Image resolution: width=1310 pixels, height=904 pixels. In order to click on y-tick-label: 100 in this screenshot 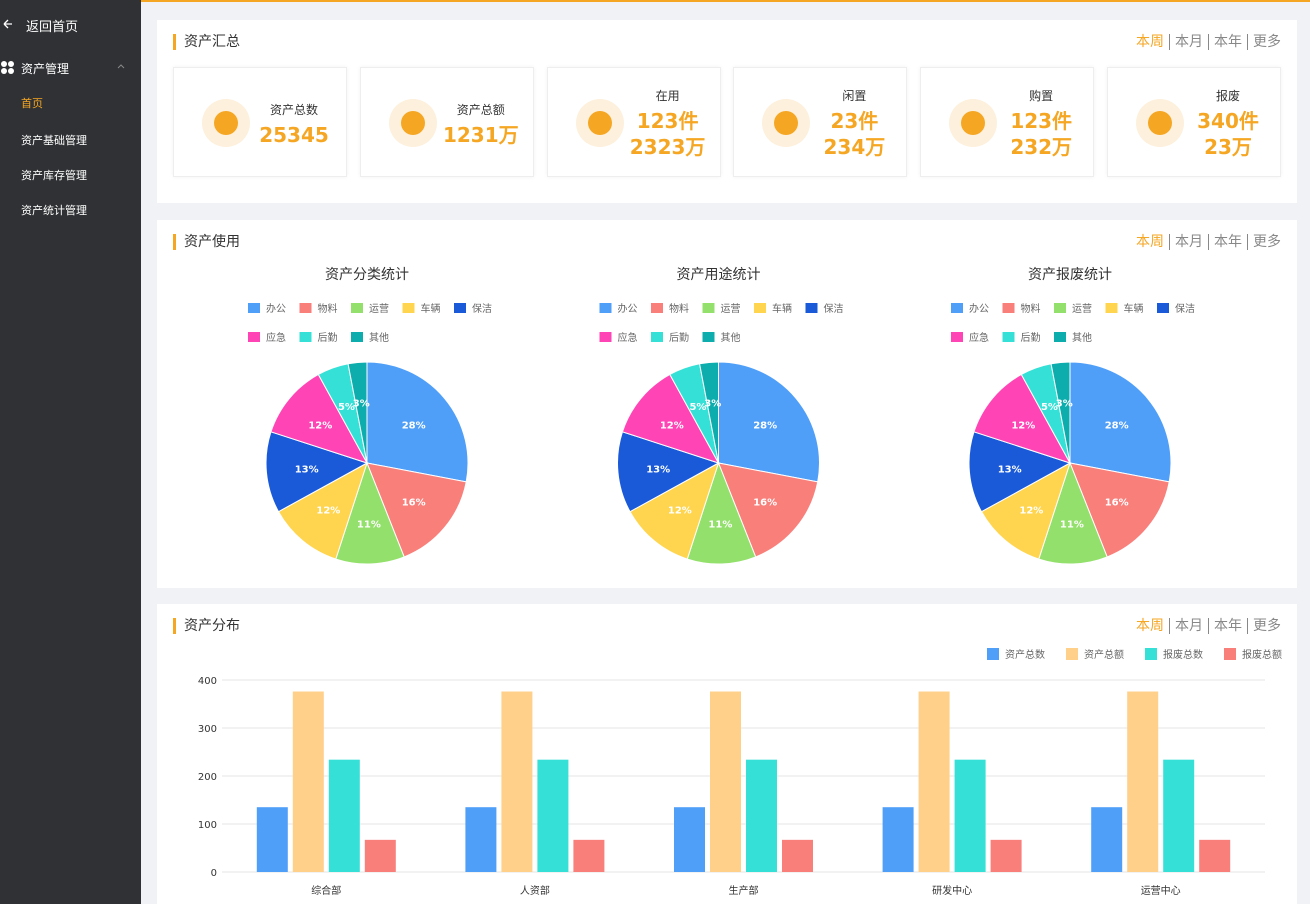, I will do `click(207, 825)`.